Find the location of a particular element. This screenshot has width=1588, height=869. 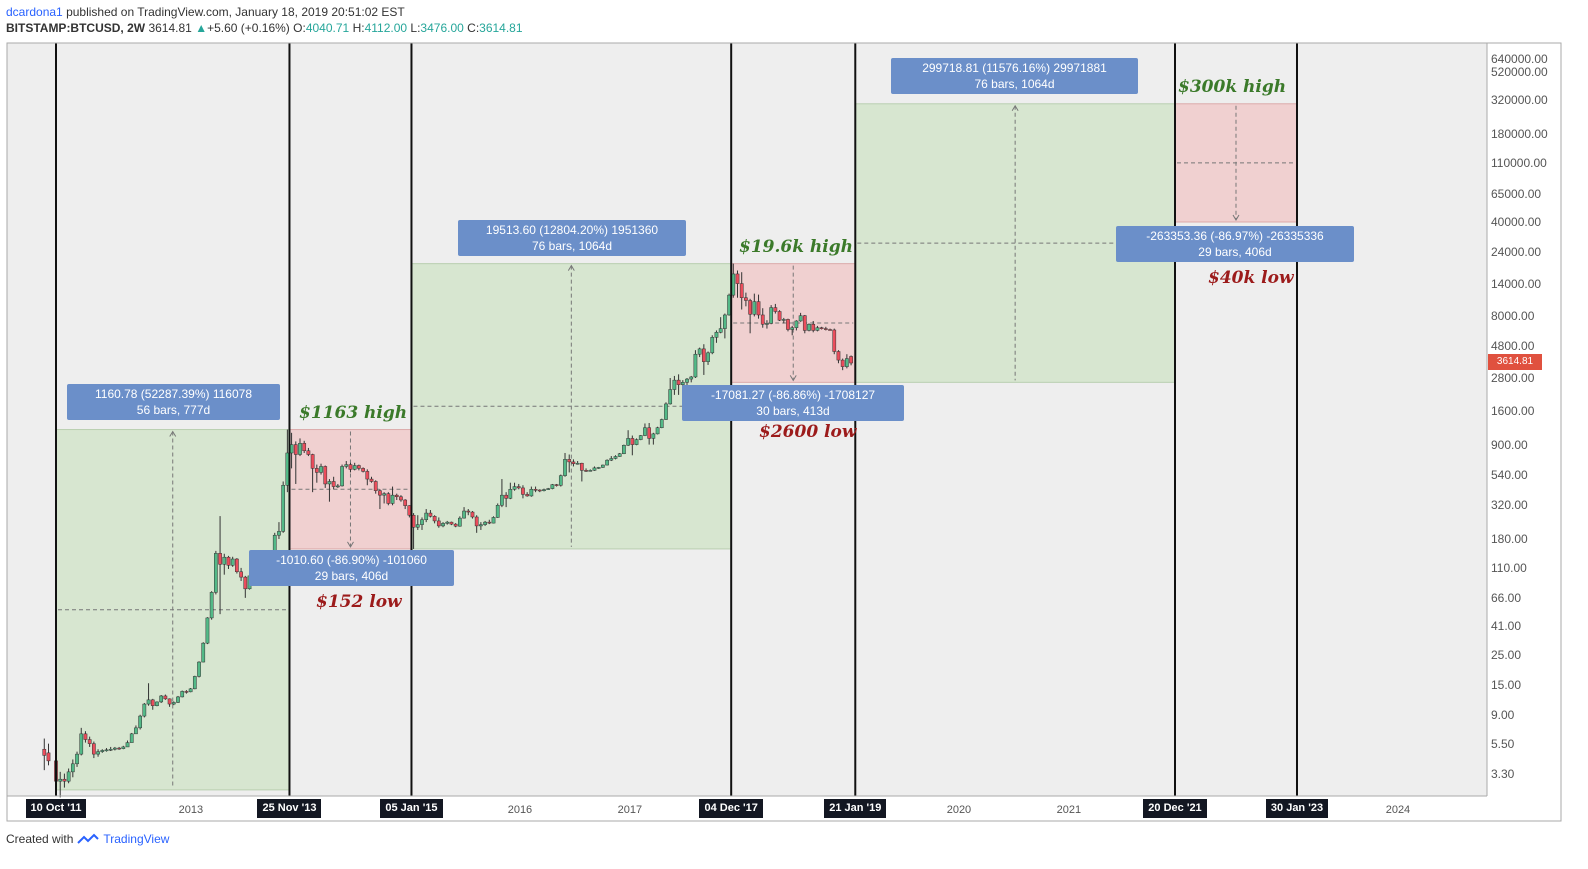

time-axis-marker-label: 20 Dec '21 is located at coordinates (1175, 808).